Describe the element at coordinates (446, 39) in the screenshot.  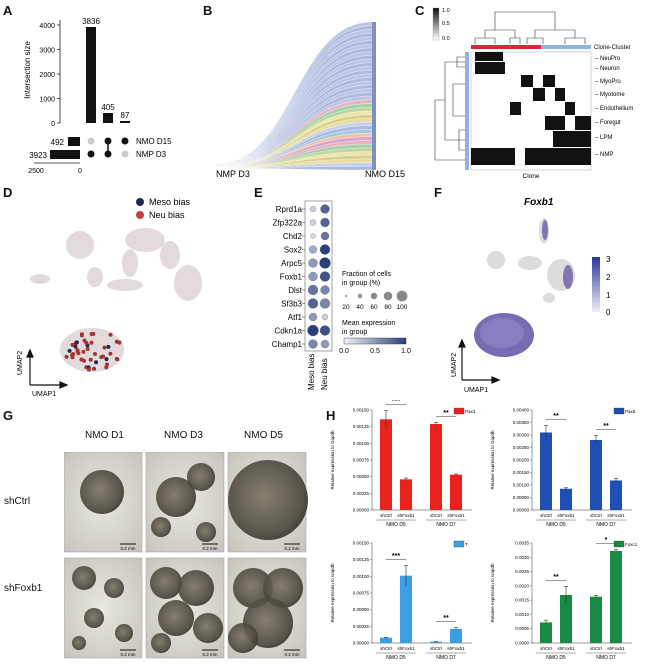
I see `scale-tick: 0.0` at that location.